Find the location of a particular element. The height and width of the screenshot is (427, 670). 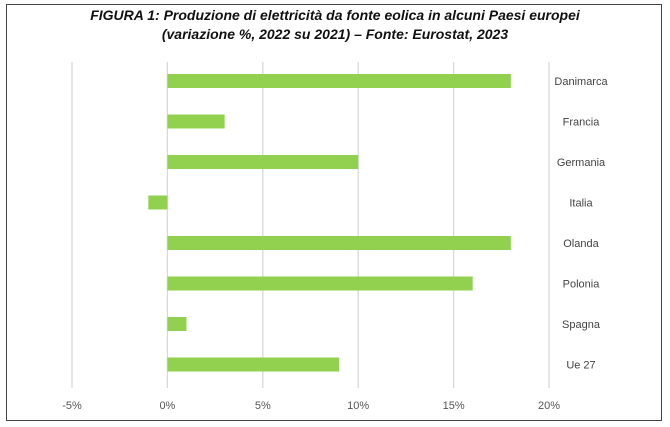

bar-germania is located at coordinates (263, 162).